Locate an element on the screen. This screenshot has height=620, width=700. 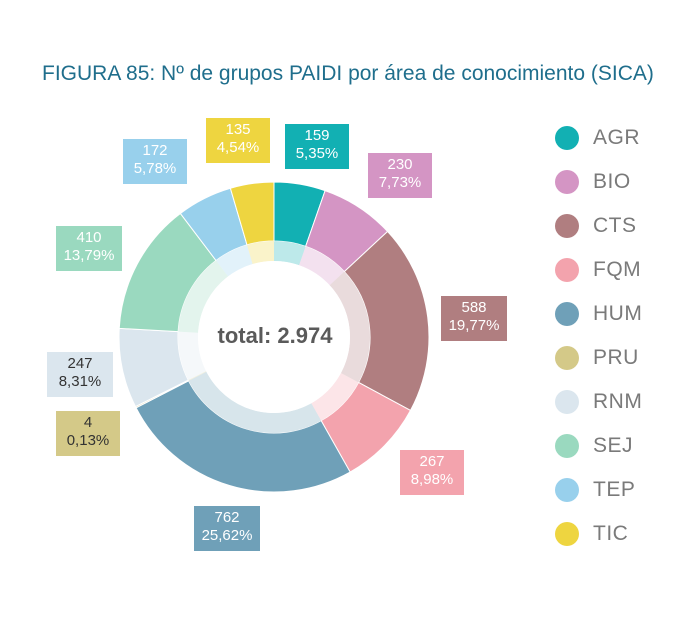
legend-label: HUM is located at coordinates (618, 313).